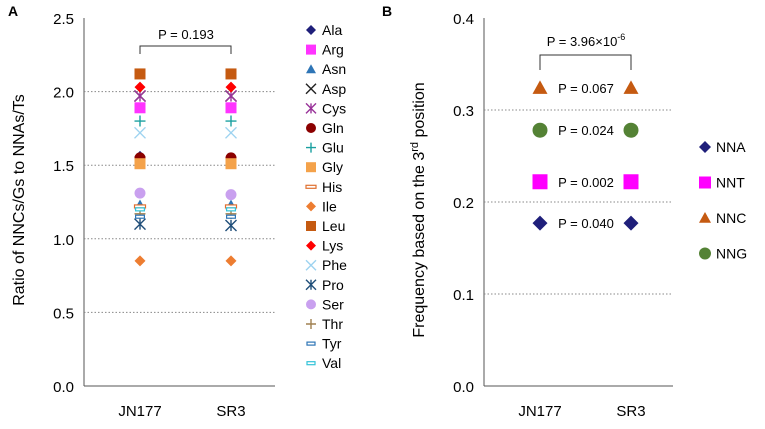 The image size is (765, 429). I want to click on panel-b-legend-label: NNT, so click(730, 183).